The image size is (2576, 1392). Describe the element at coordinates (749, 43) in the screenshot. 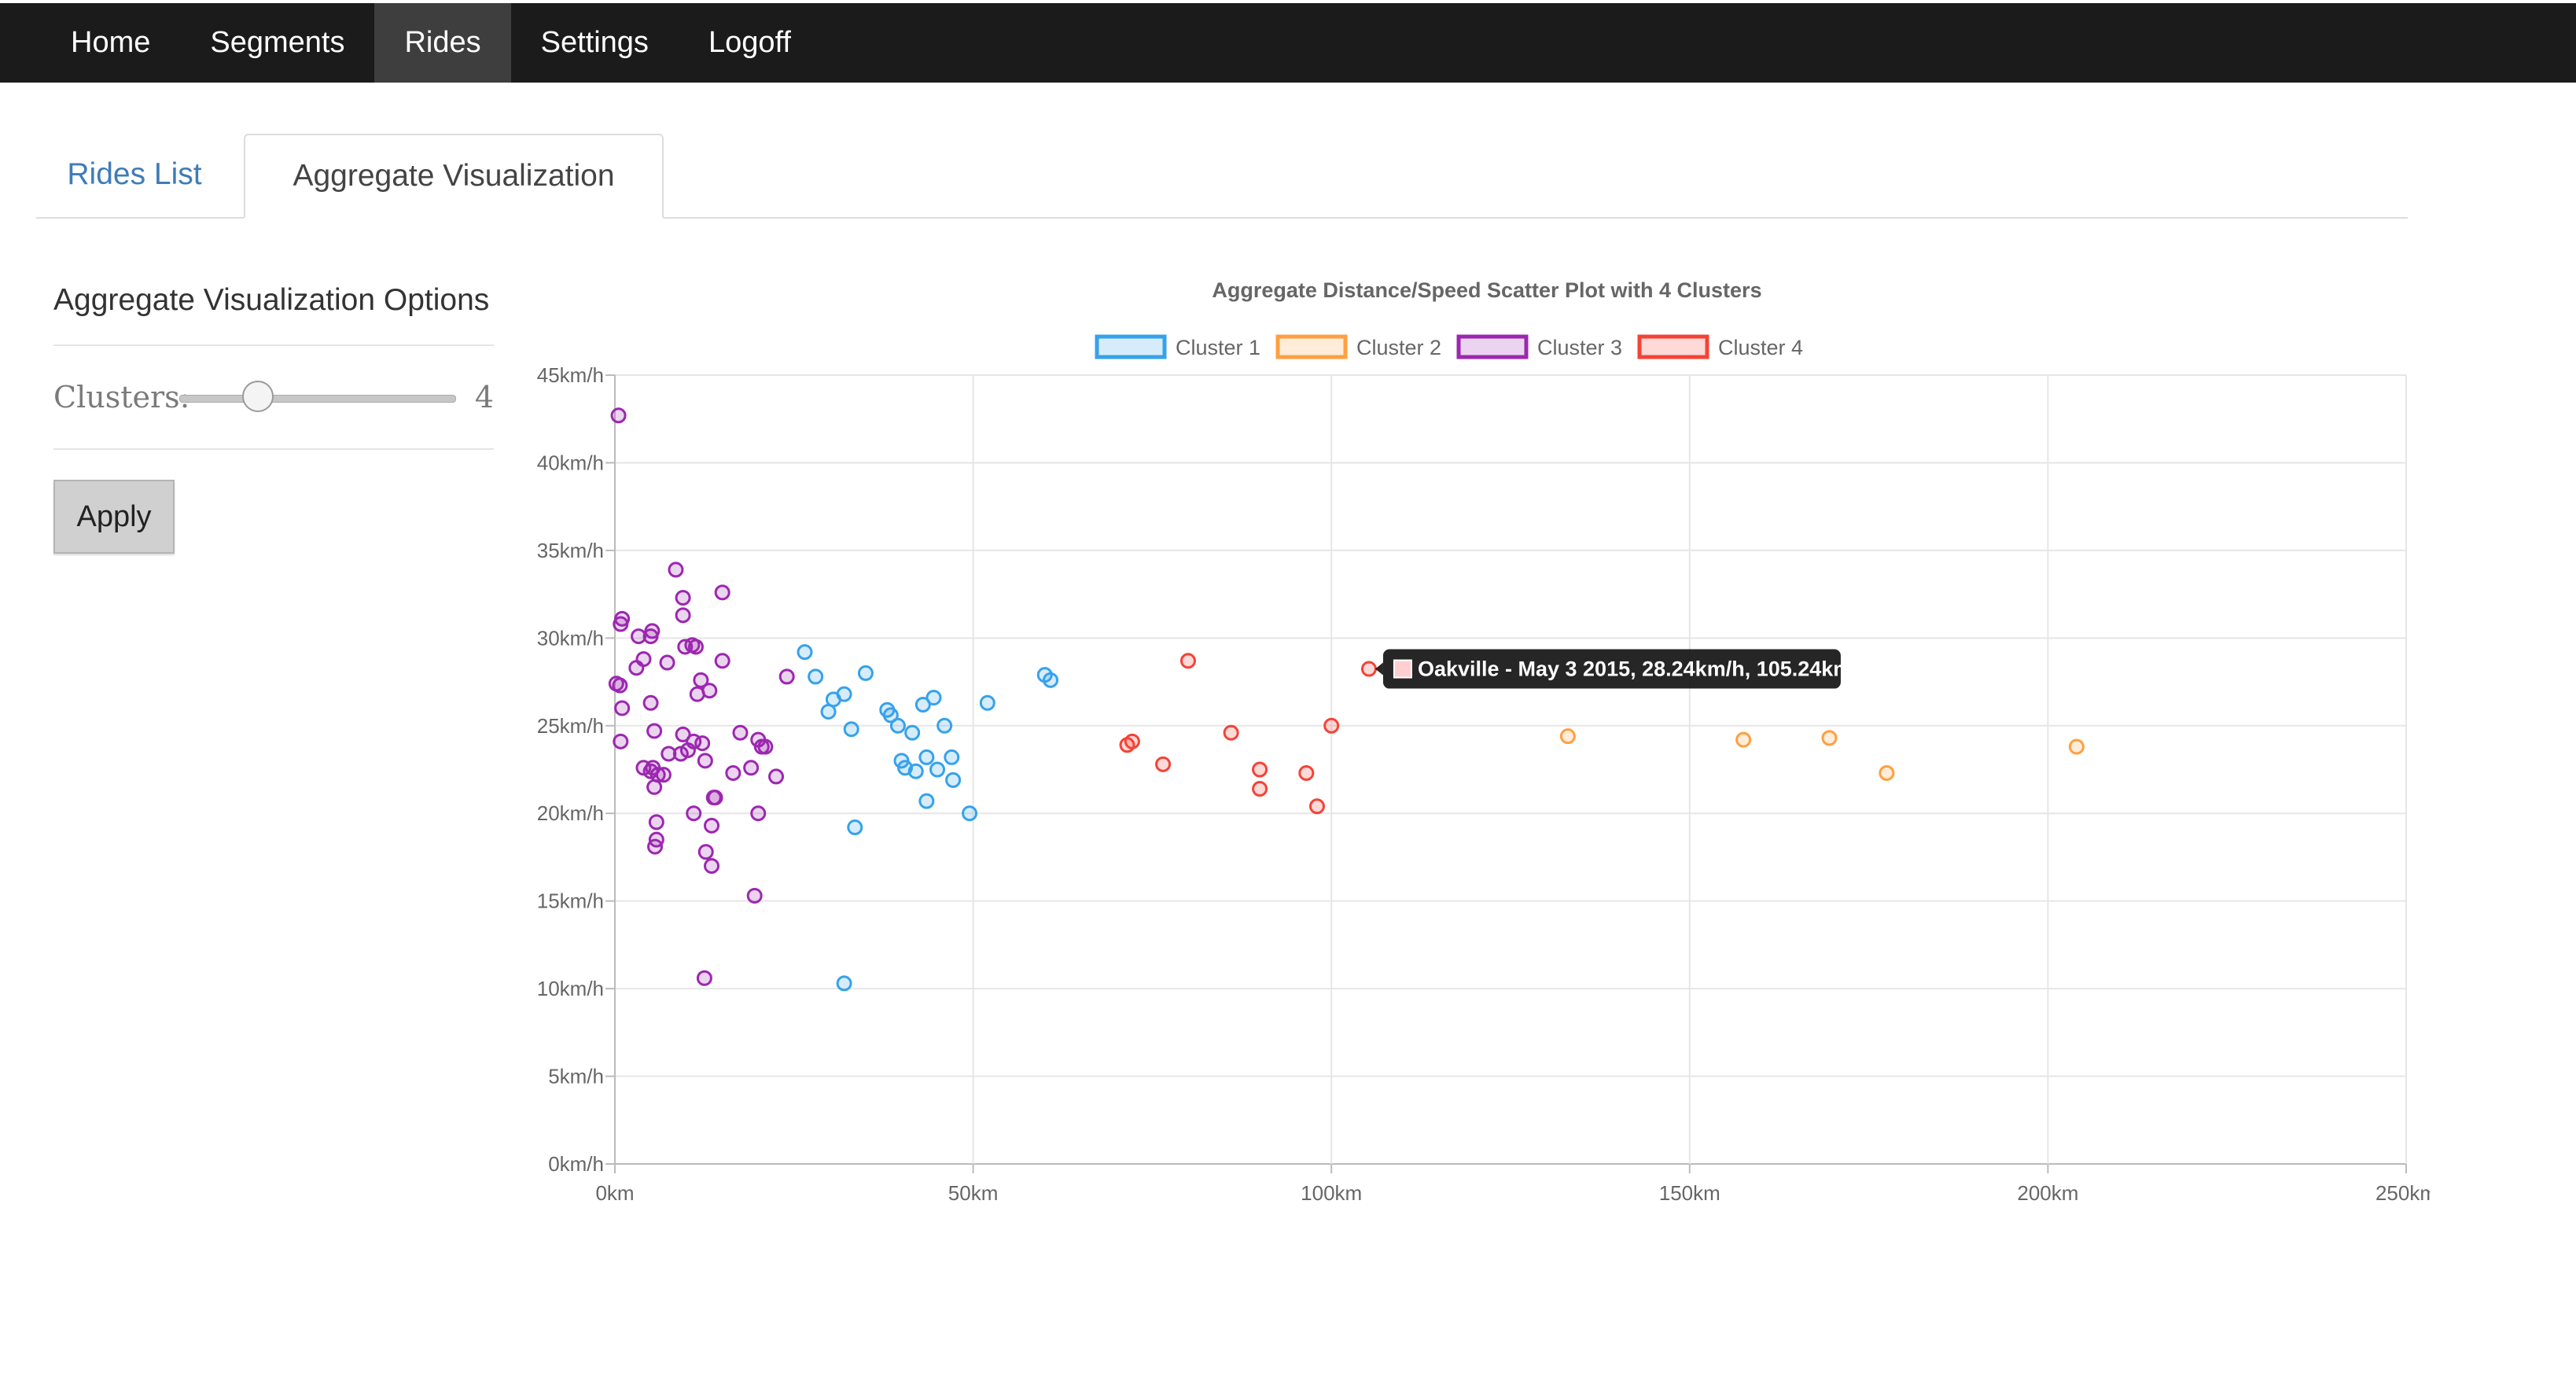

I see `nav-logoff: Logoff` at that location.